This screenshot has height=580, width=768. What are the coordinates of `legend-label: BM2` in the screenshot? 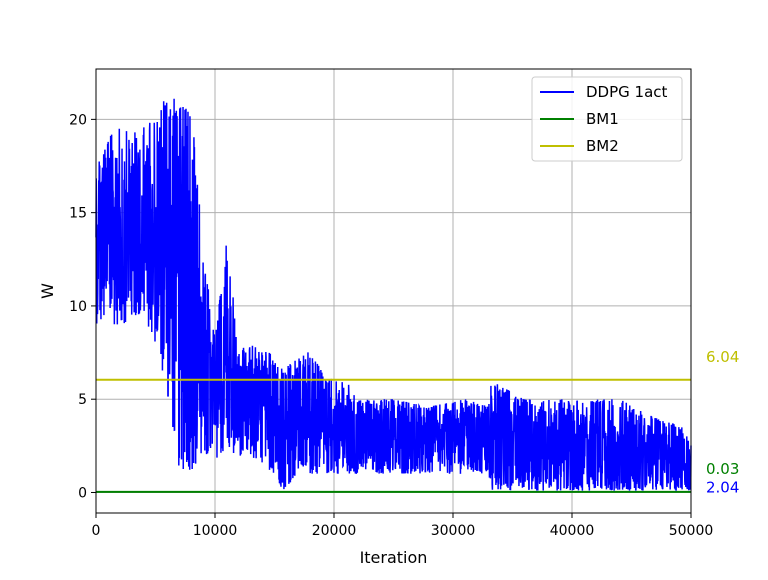 It's located at (602, 146).